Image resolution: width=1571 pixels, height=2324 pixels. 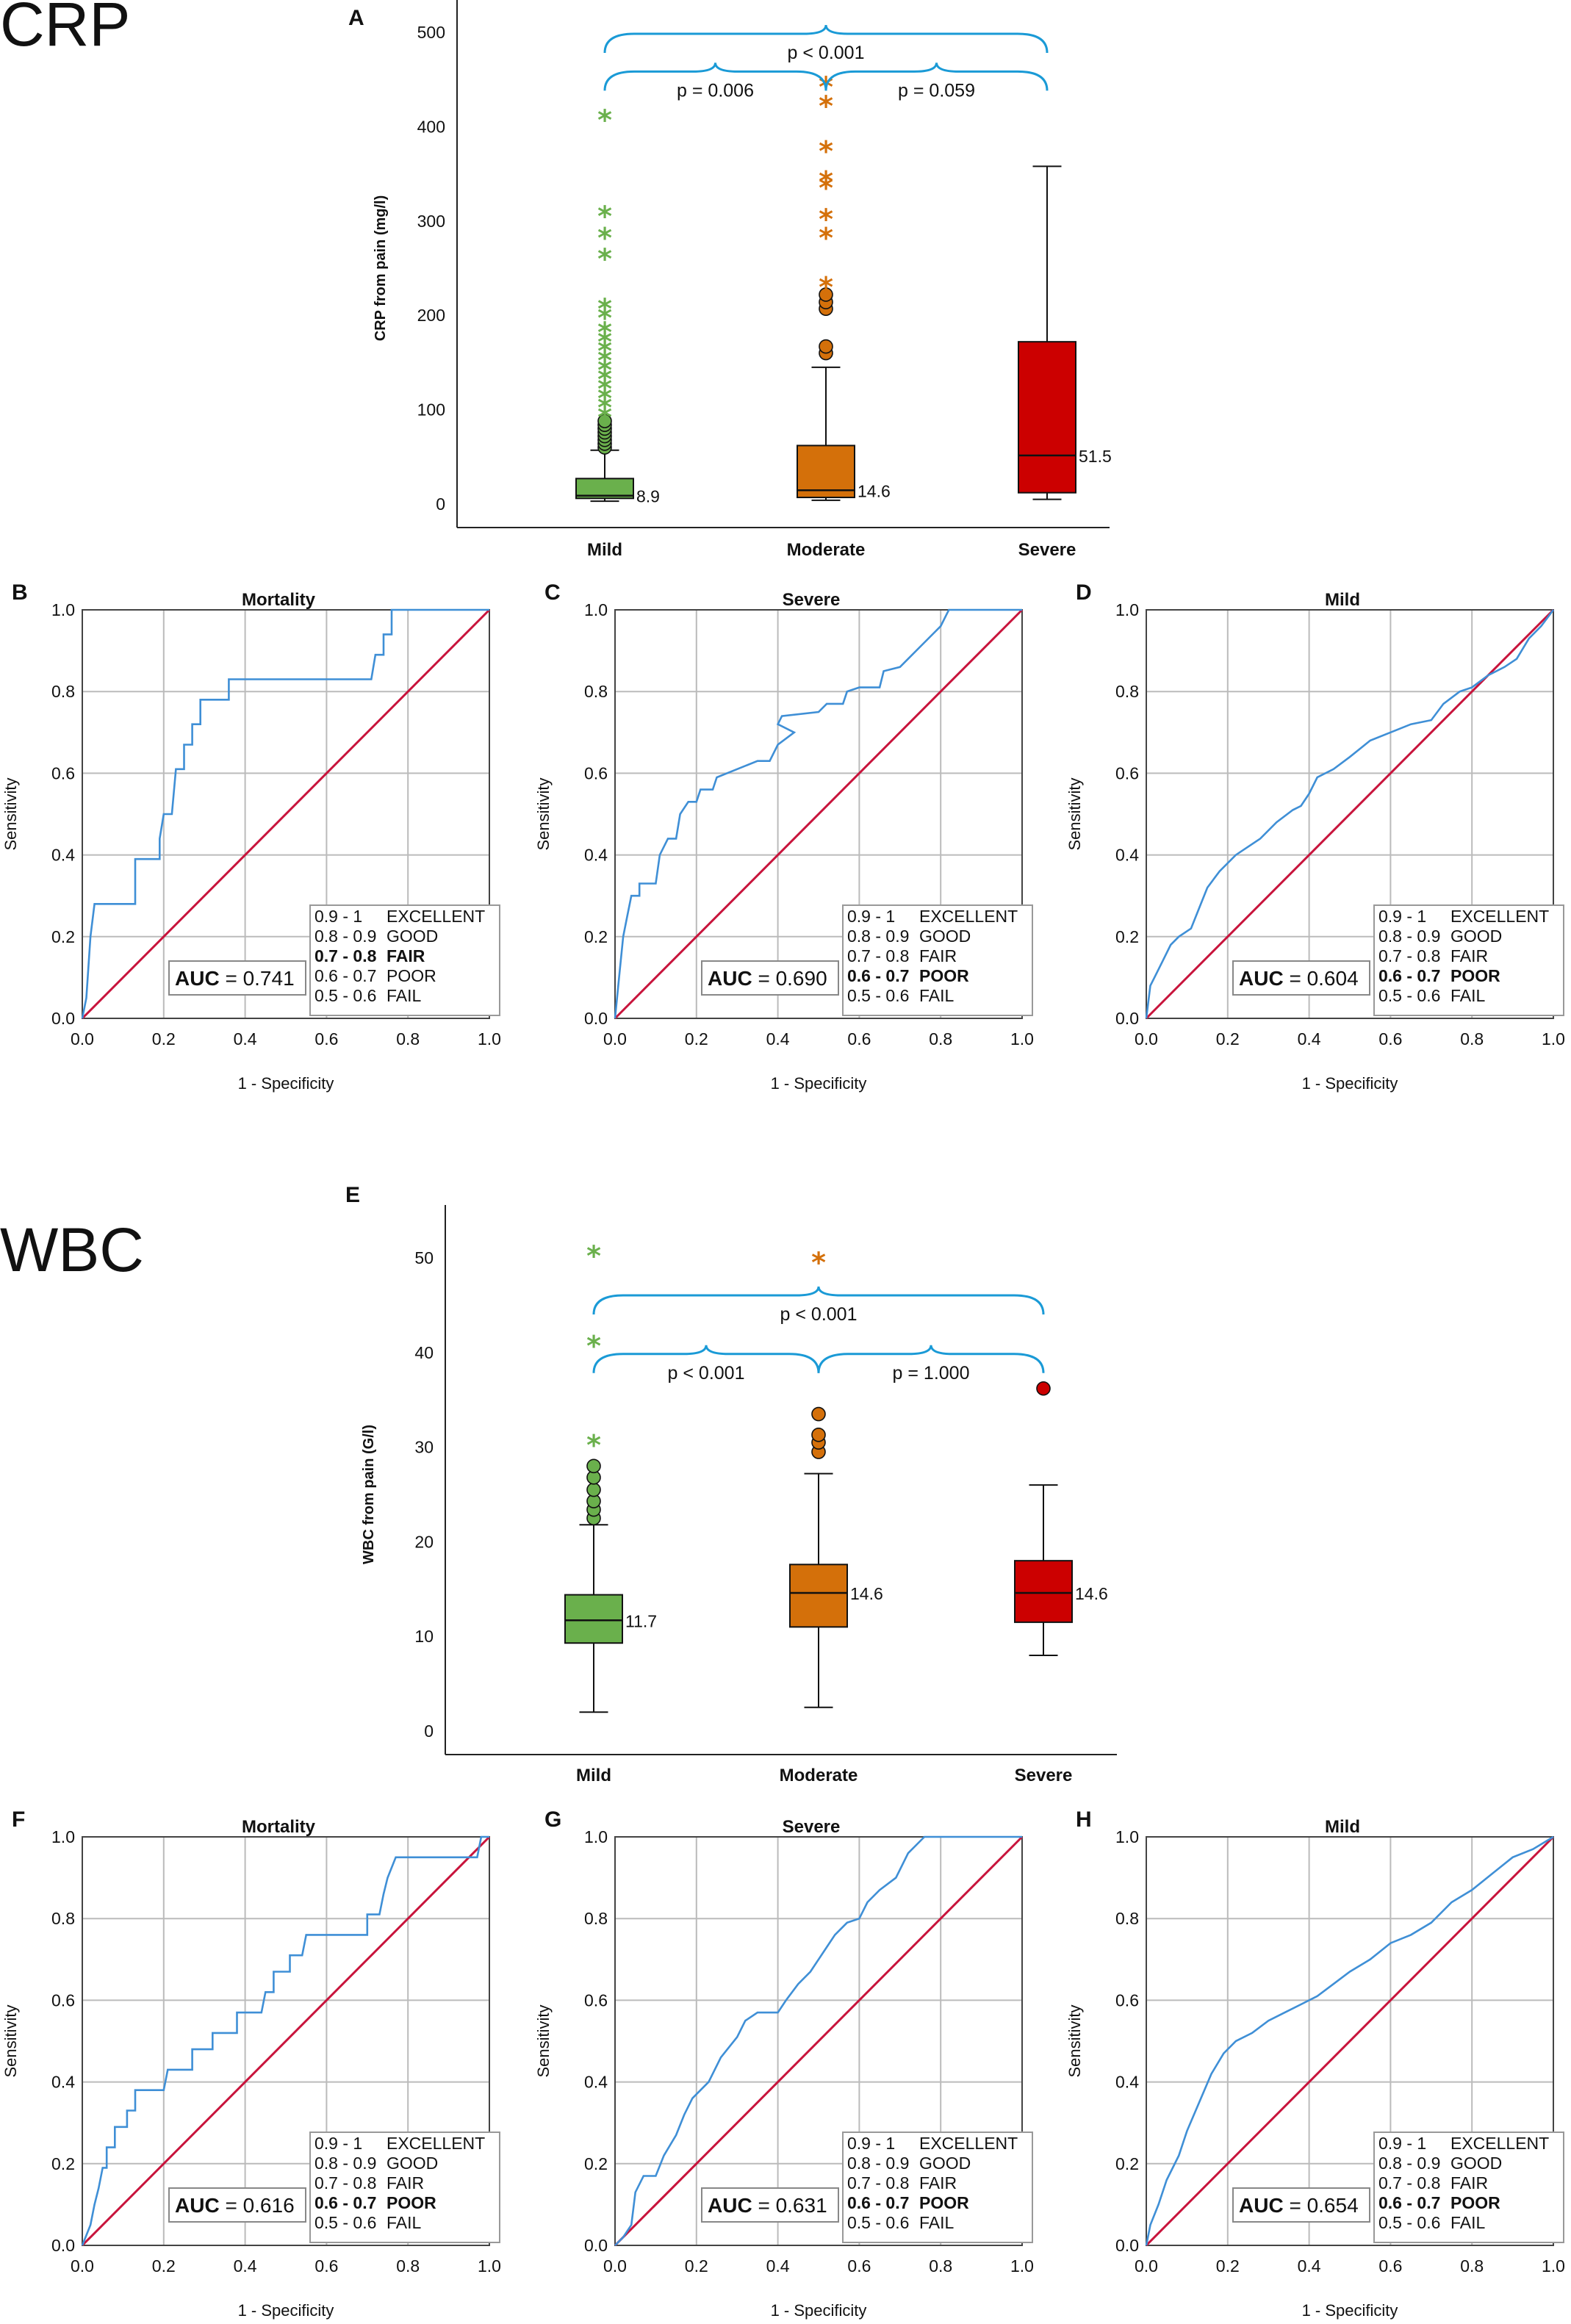 What do you see at coordinates (1061, 1518) in the screenshot?
I see `box-severe: 14.6` at bounding box center [1061, 1518].